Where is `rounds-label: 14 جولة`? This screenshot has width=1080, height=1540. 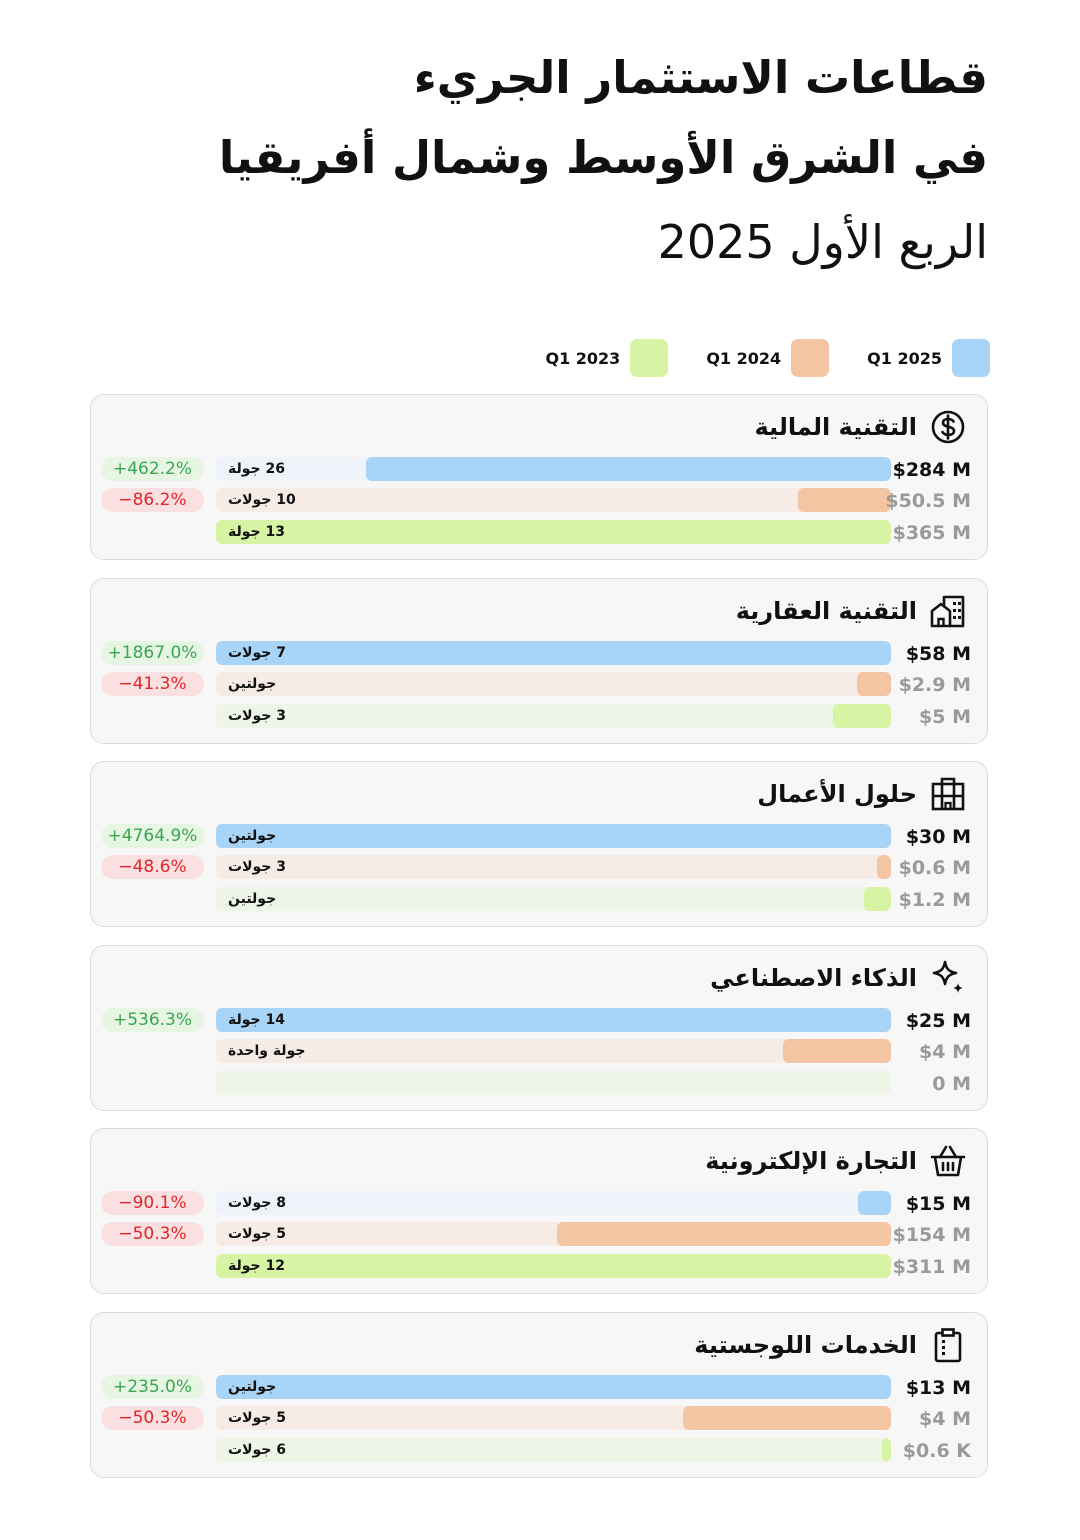 rounds-label: 14 جولة is located at coordinates (256, 1019).